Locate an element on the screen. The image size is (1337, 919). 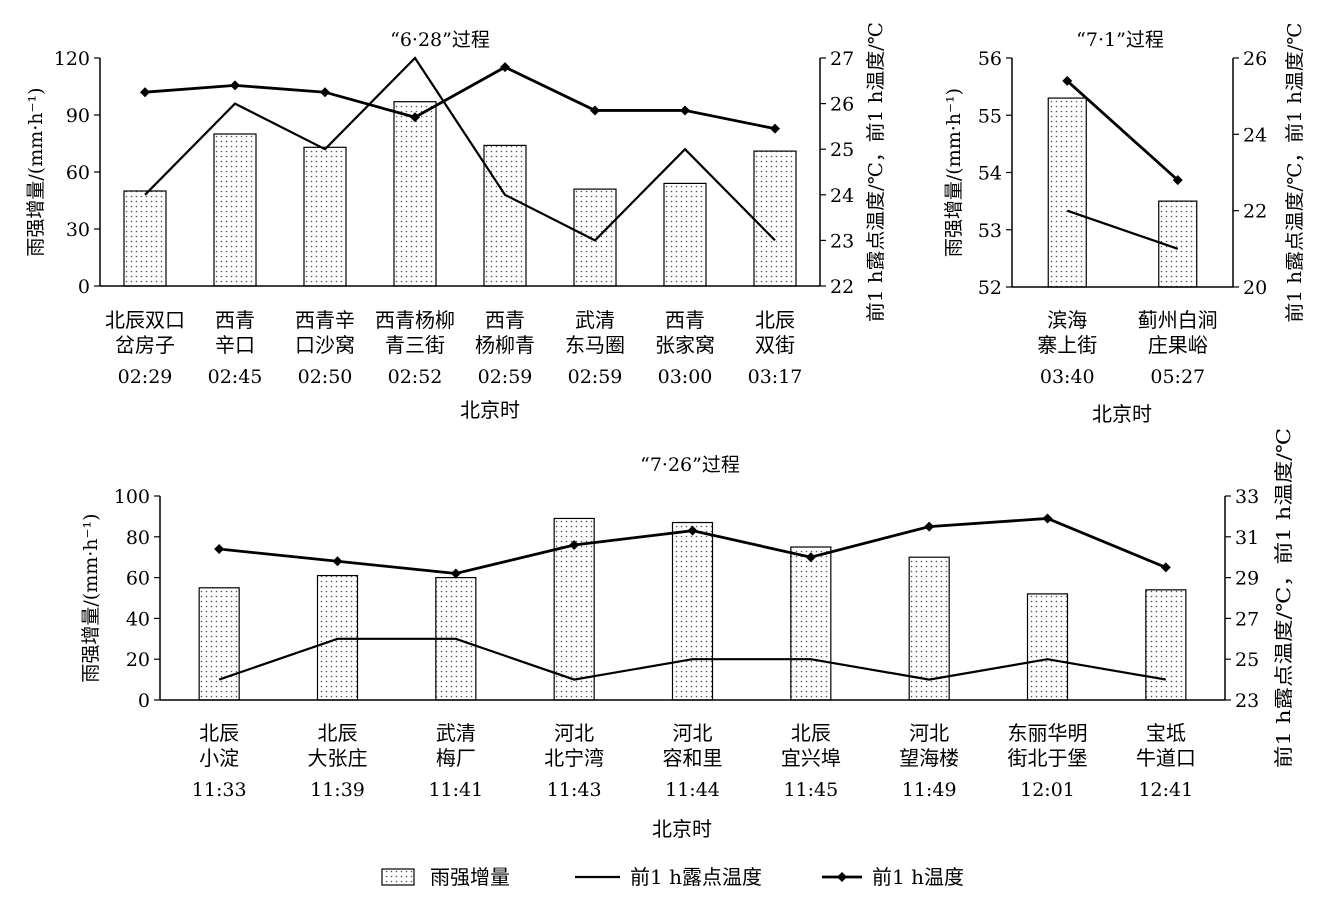
y-tick-label: 20 is located at coordinates (138, 660).